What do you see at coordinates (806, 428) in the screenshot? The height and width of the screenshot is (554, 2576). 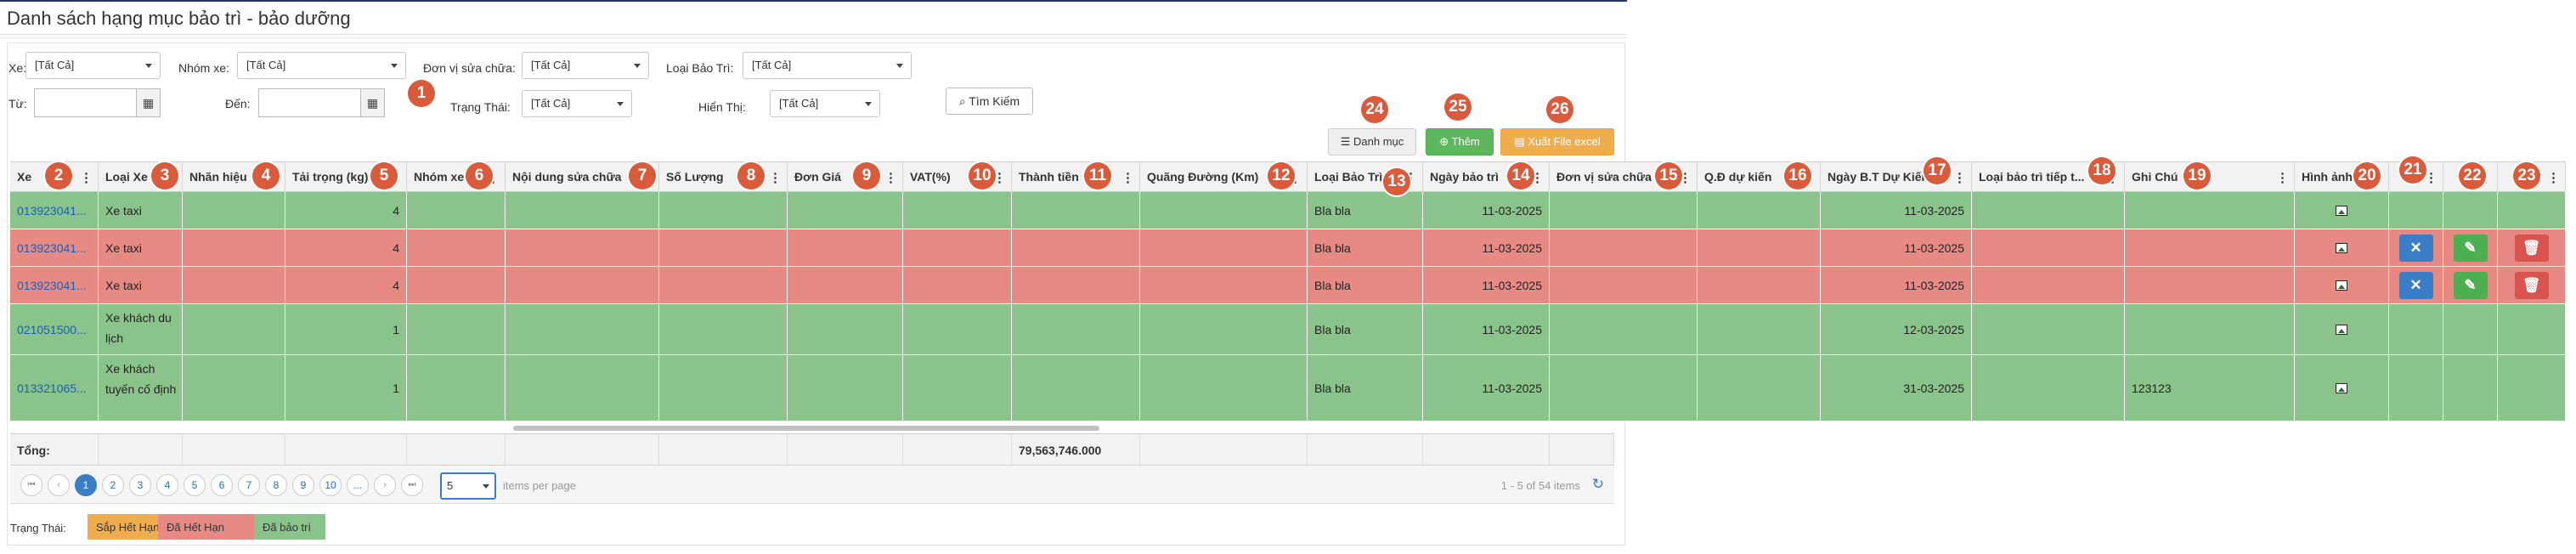 I see `horizontal-scrollbar` at bounding box center [806, 428].